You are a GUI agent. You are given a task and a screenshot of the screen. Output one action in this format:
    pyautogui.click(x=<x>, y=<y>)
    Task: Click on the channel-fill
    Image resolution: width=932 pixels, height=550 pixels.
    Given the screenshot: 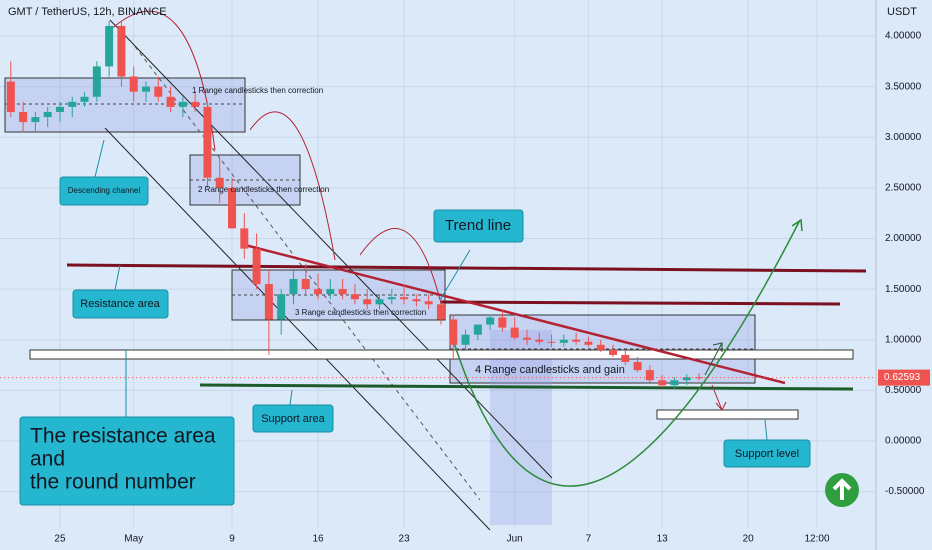 What is the action you would take?
    pyautogui.click(x=521, y=427)
    